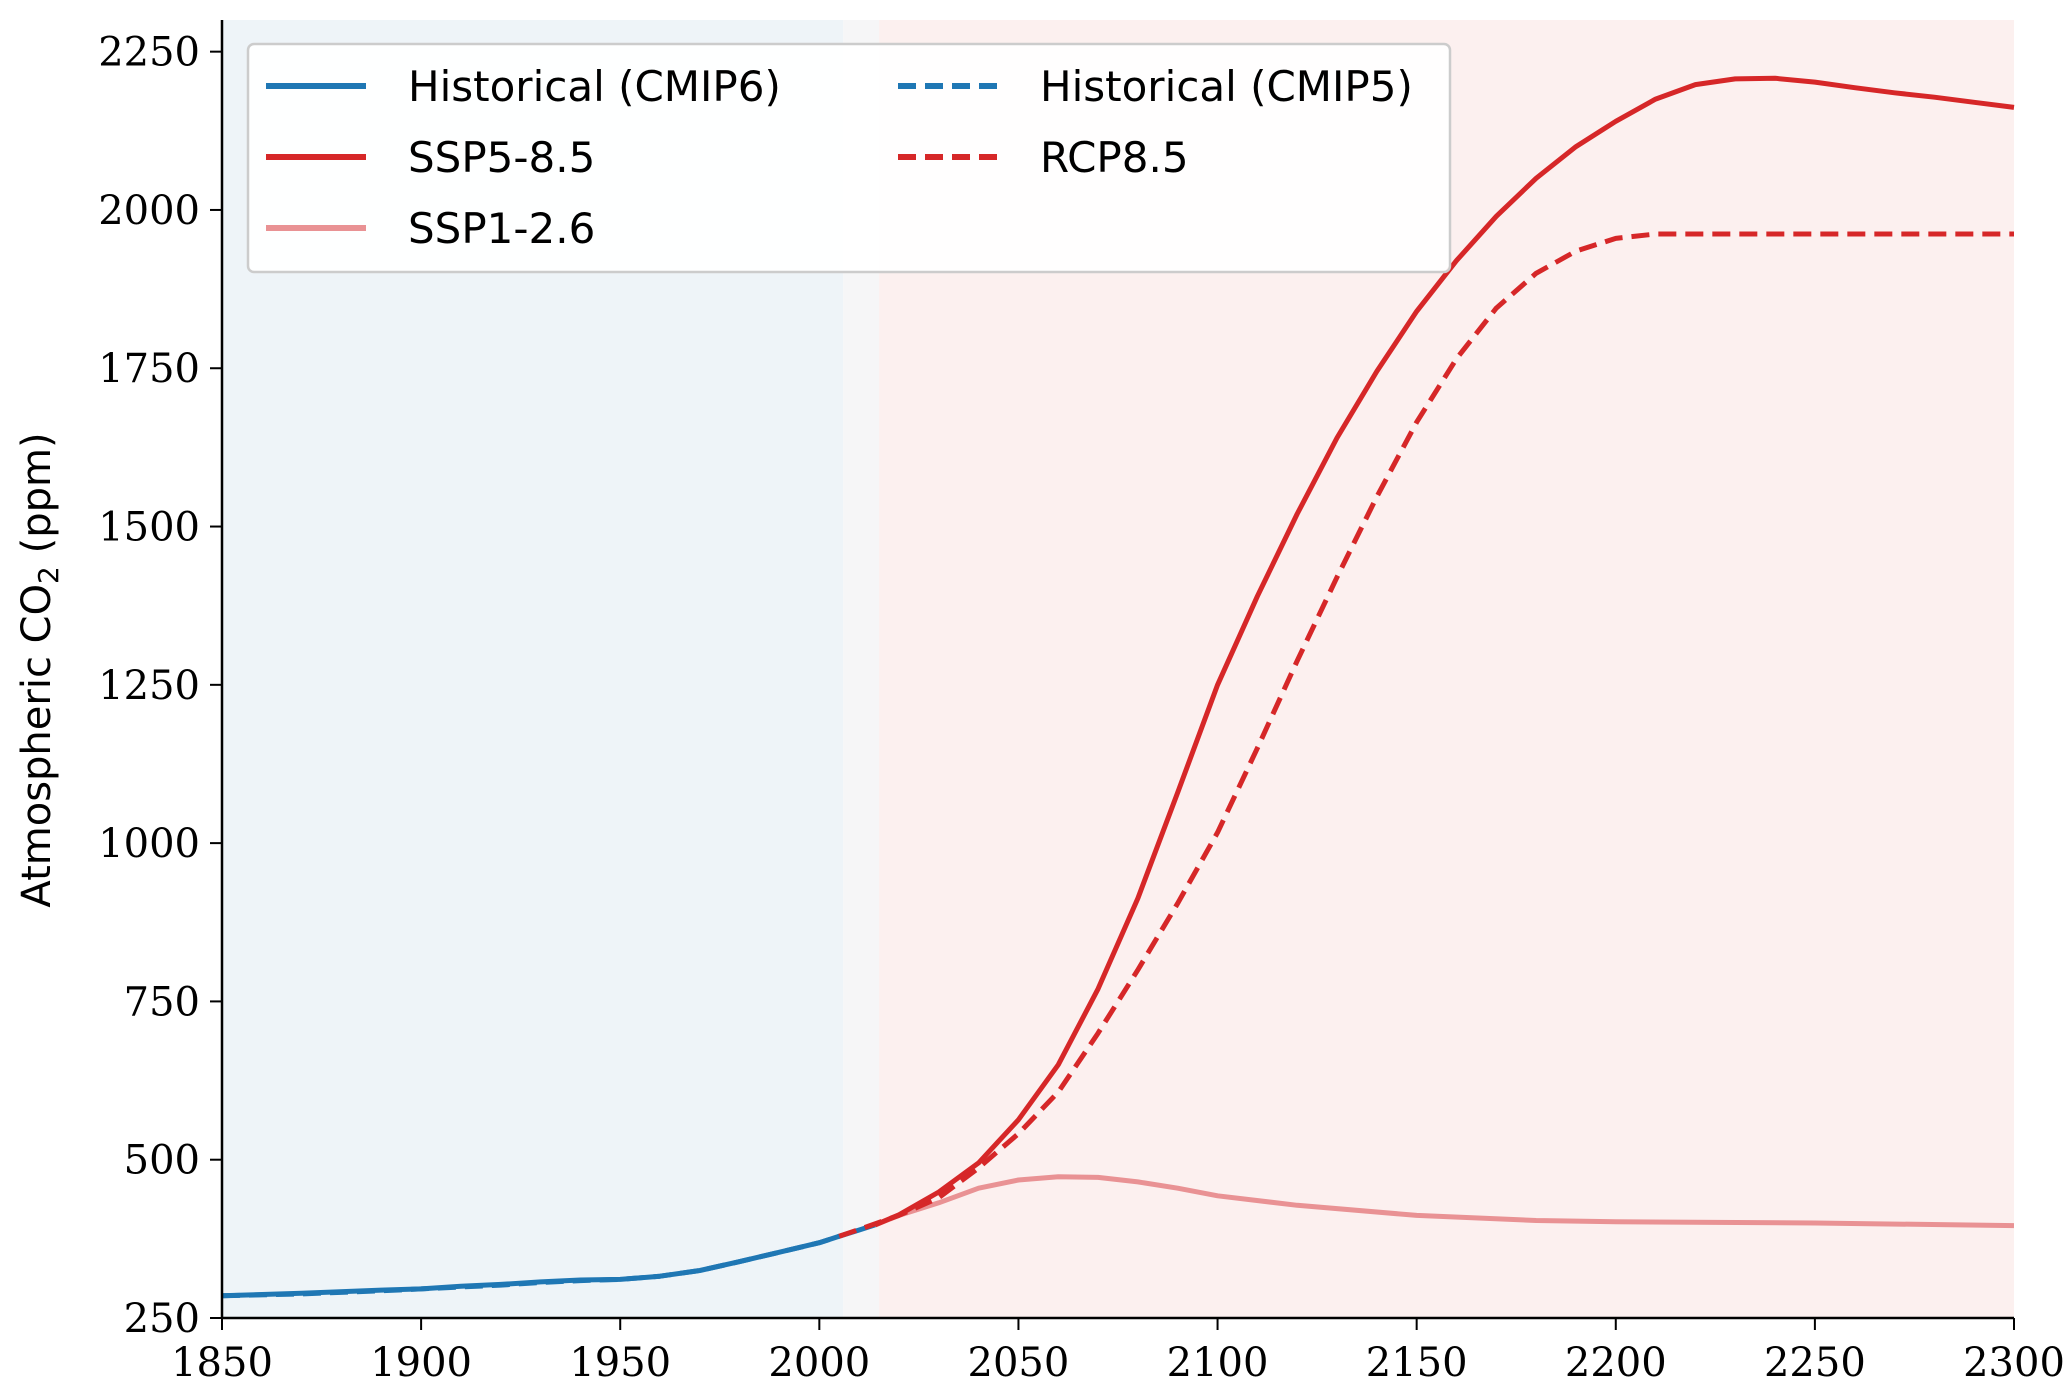 This screenshot has height=1400, width=2067. I want to click on y-tick-label: 1250, so click(149, 686).